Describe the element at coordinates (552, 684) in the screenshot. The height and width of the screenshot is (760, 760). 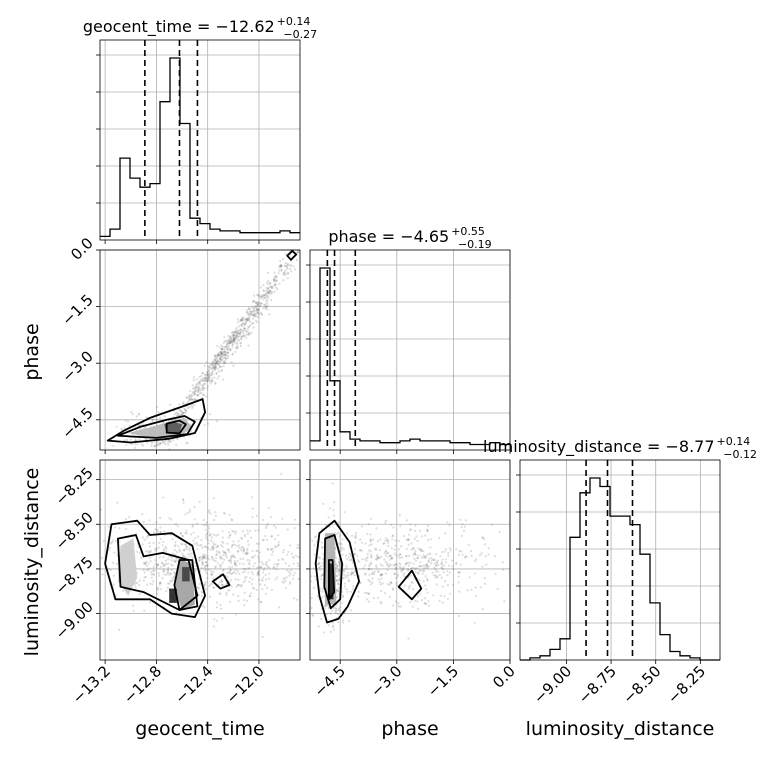
I see `x-tick-label: −9.00` at that location.